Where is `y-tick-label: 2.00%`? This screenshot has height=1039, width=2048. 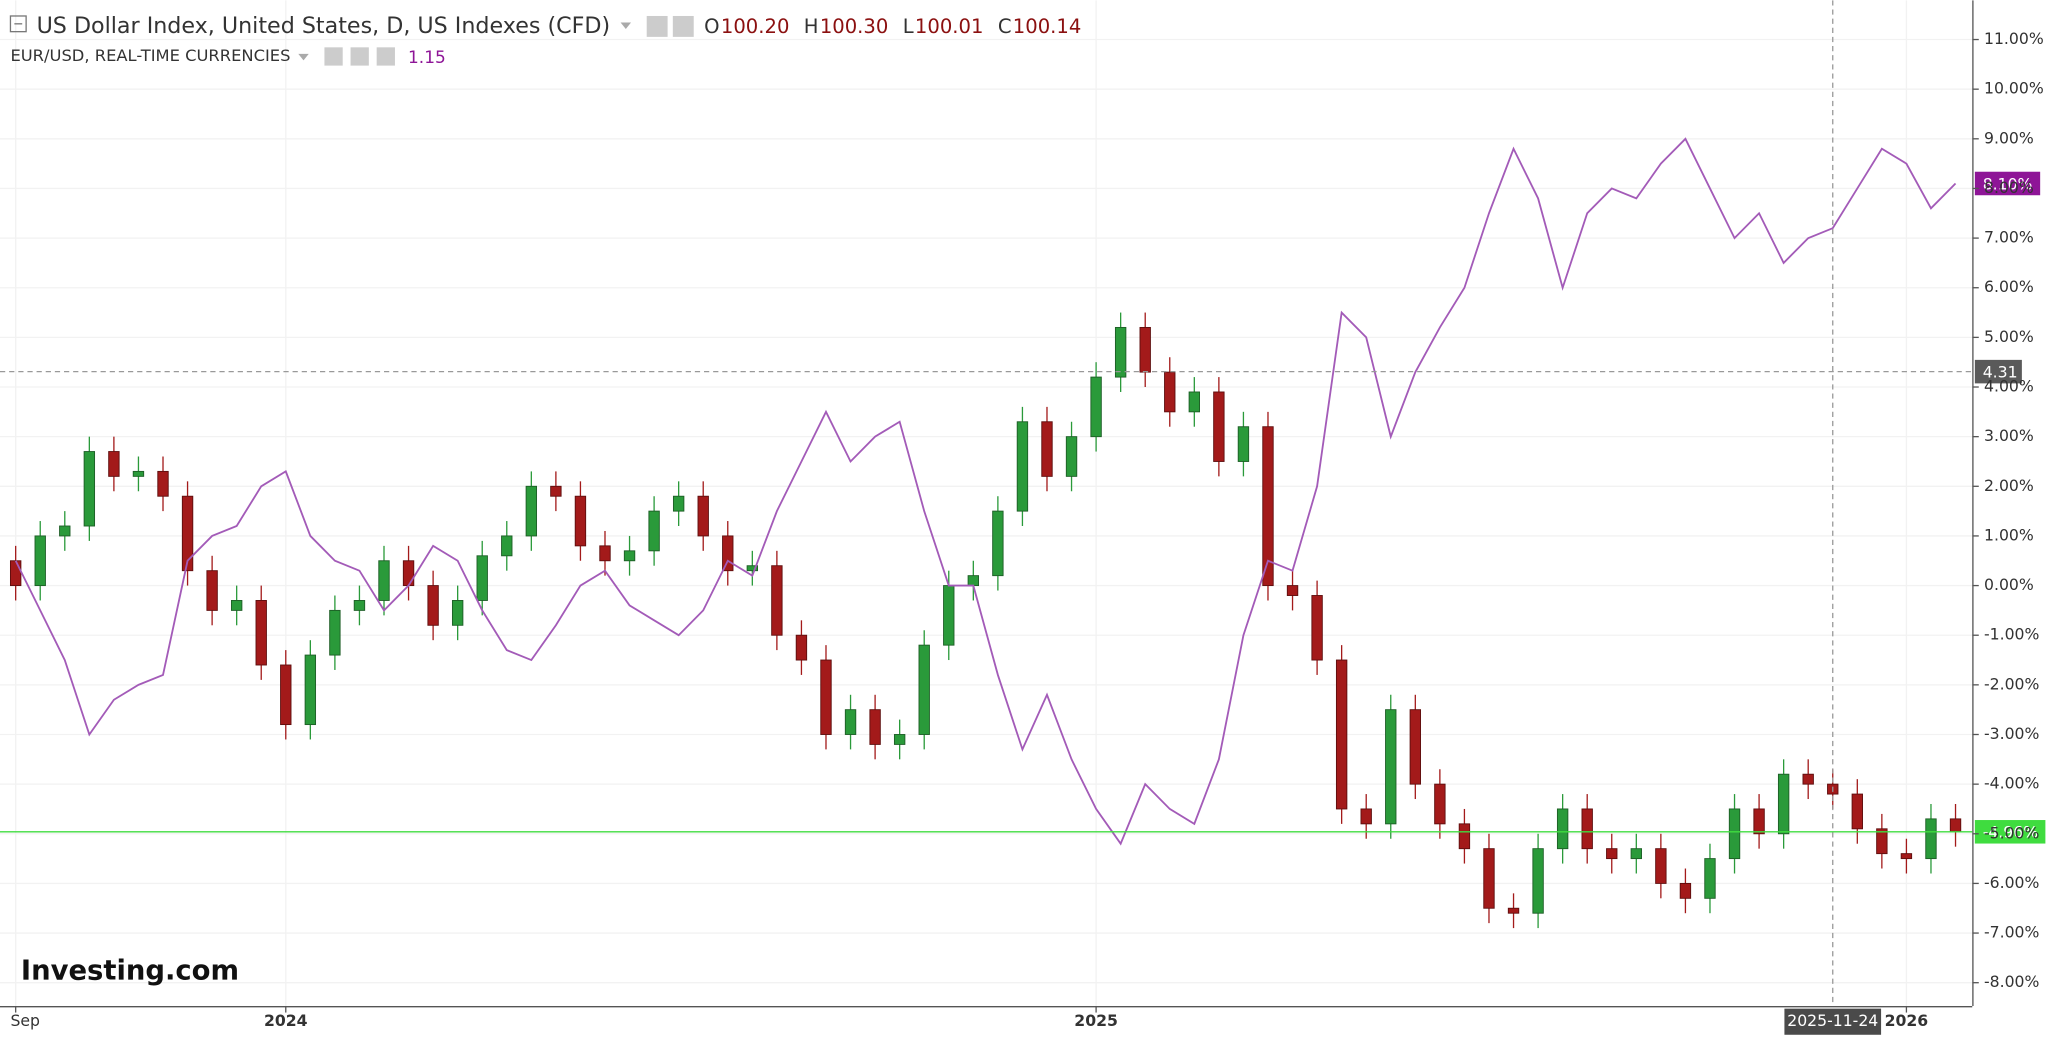
y-tick-label: 2.00% is located at coordinates (2009, 485).